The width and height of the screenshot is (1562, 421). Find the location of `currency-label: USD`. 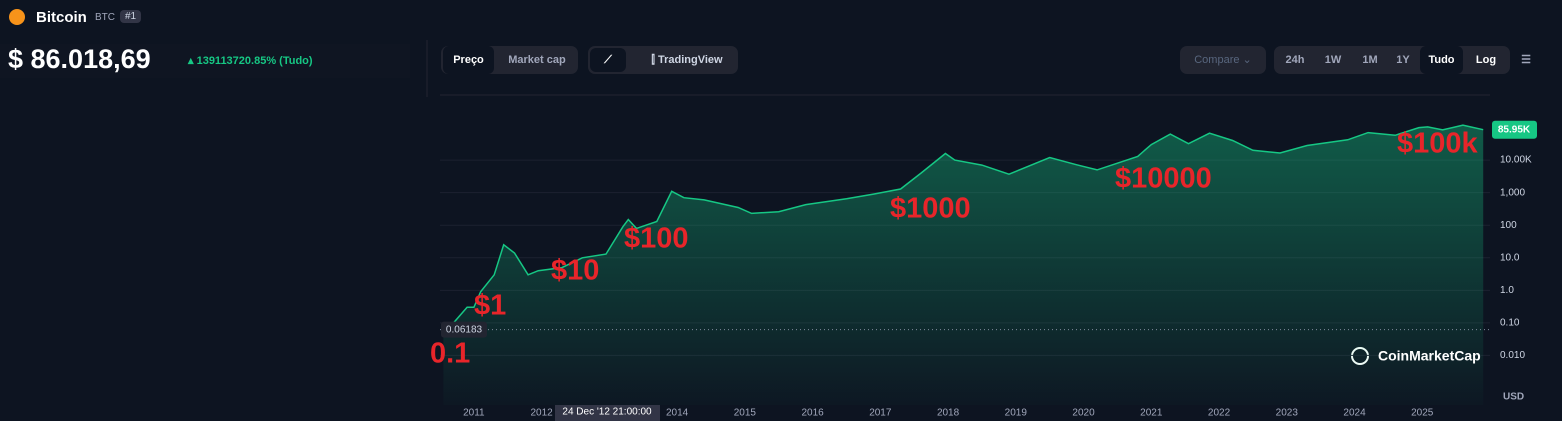

currency-label: USD is located at coordinates (1513, 397).